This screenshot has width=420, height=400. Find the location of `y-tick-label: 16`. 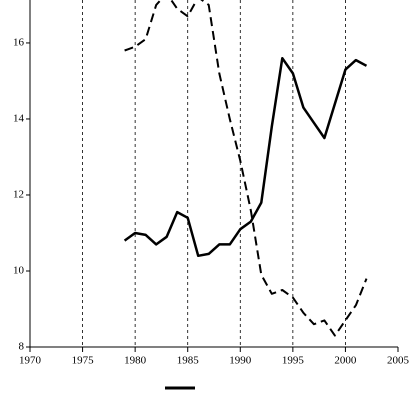

y-tick-label: 16 is located at coordinates (19, 42).